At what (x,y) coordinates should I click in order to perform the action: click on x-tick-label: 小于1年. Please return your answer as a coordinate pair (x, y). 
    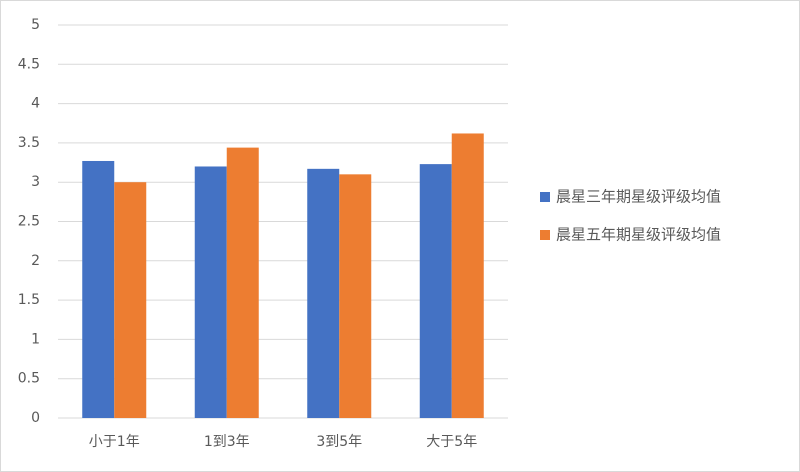
    Looking at the image, I should click on (114, 442).